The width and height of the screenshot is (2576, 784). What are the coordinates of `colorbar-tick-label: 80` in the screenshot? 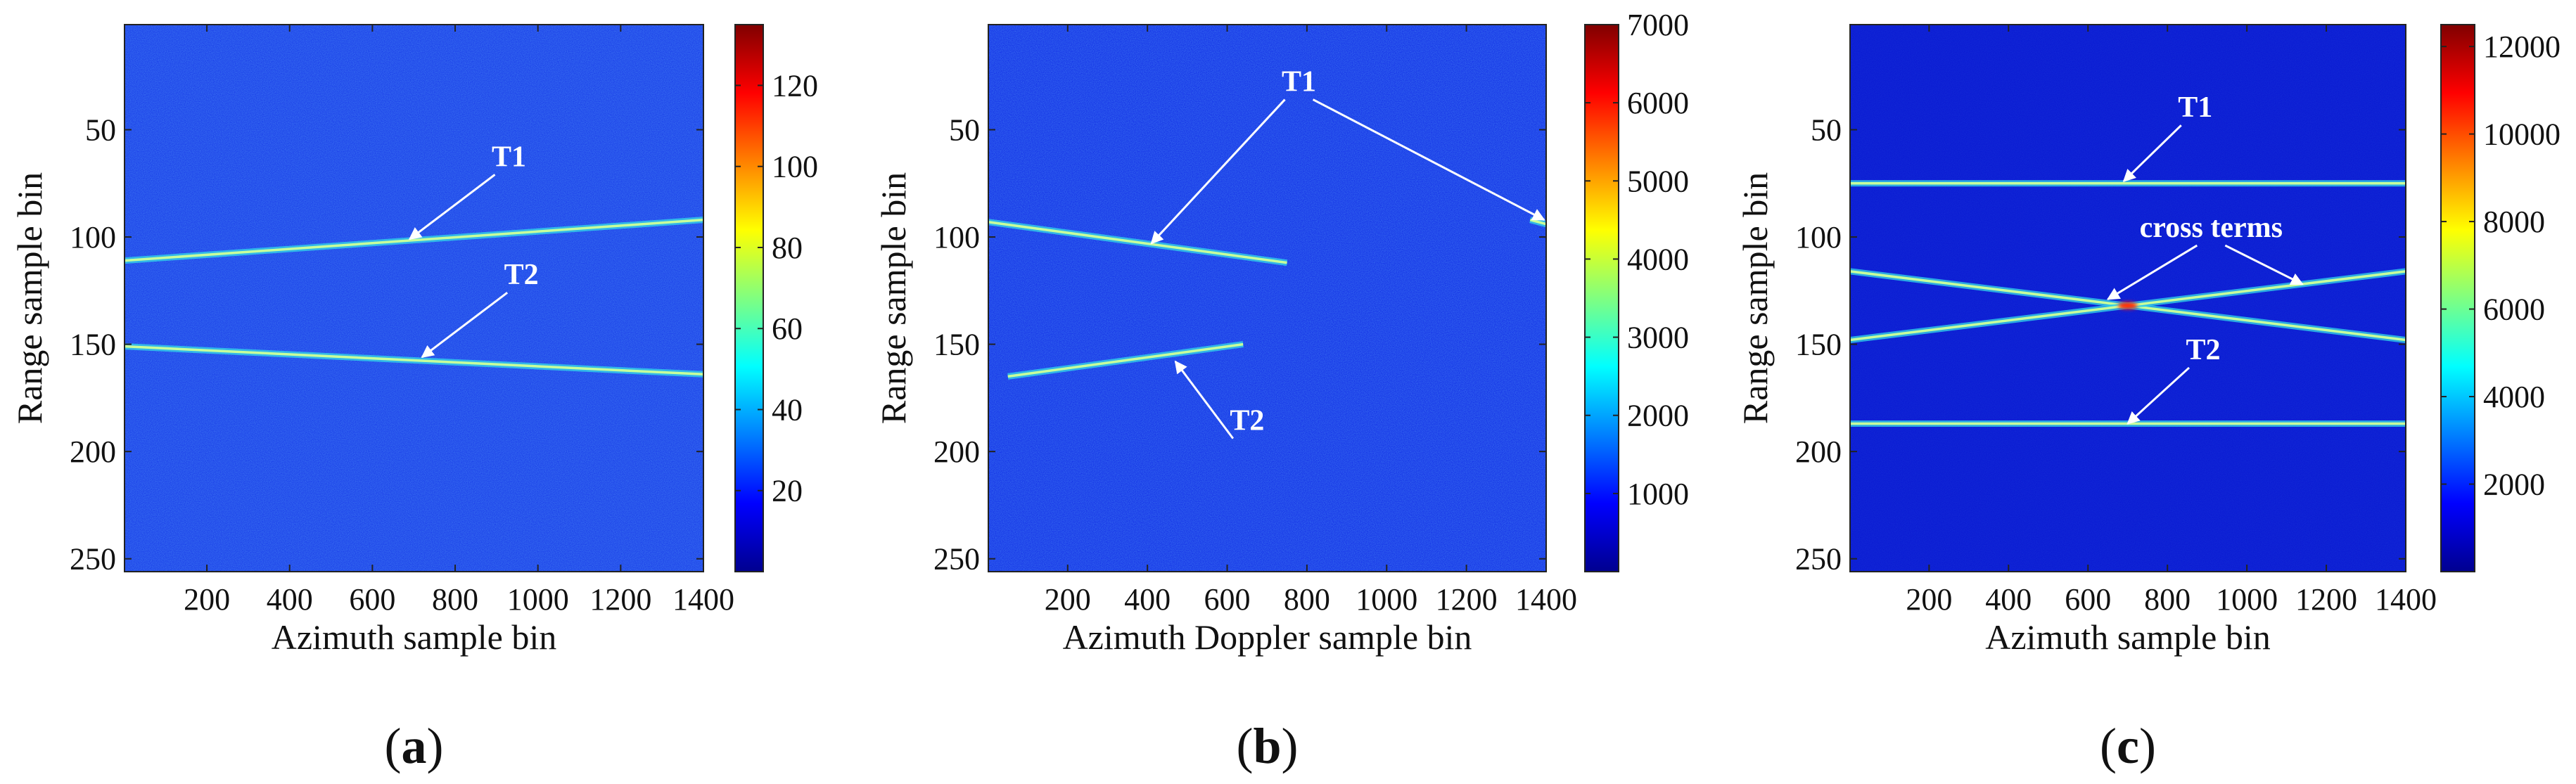 It's located at (787, 248).